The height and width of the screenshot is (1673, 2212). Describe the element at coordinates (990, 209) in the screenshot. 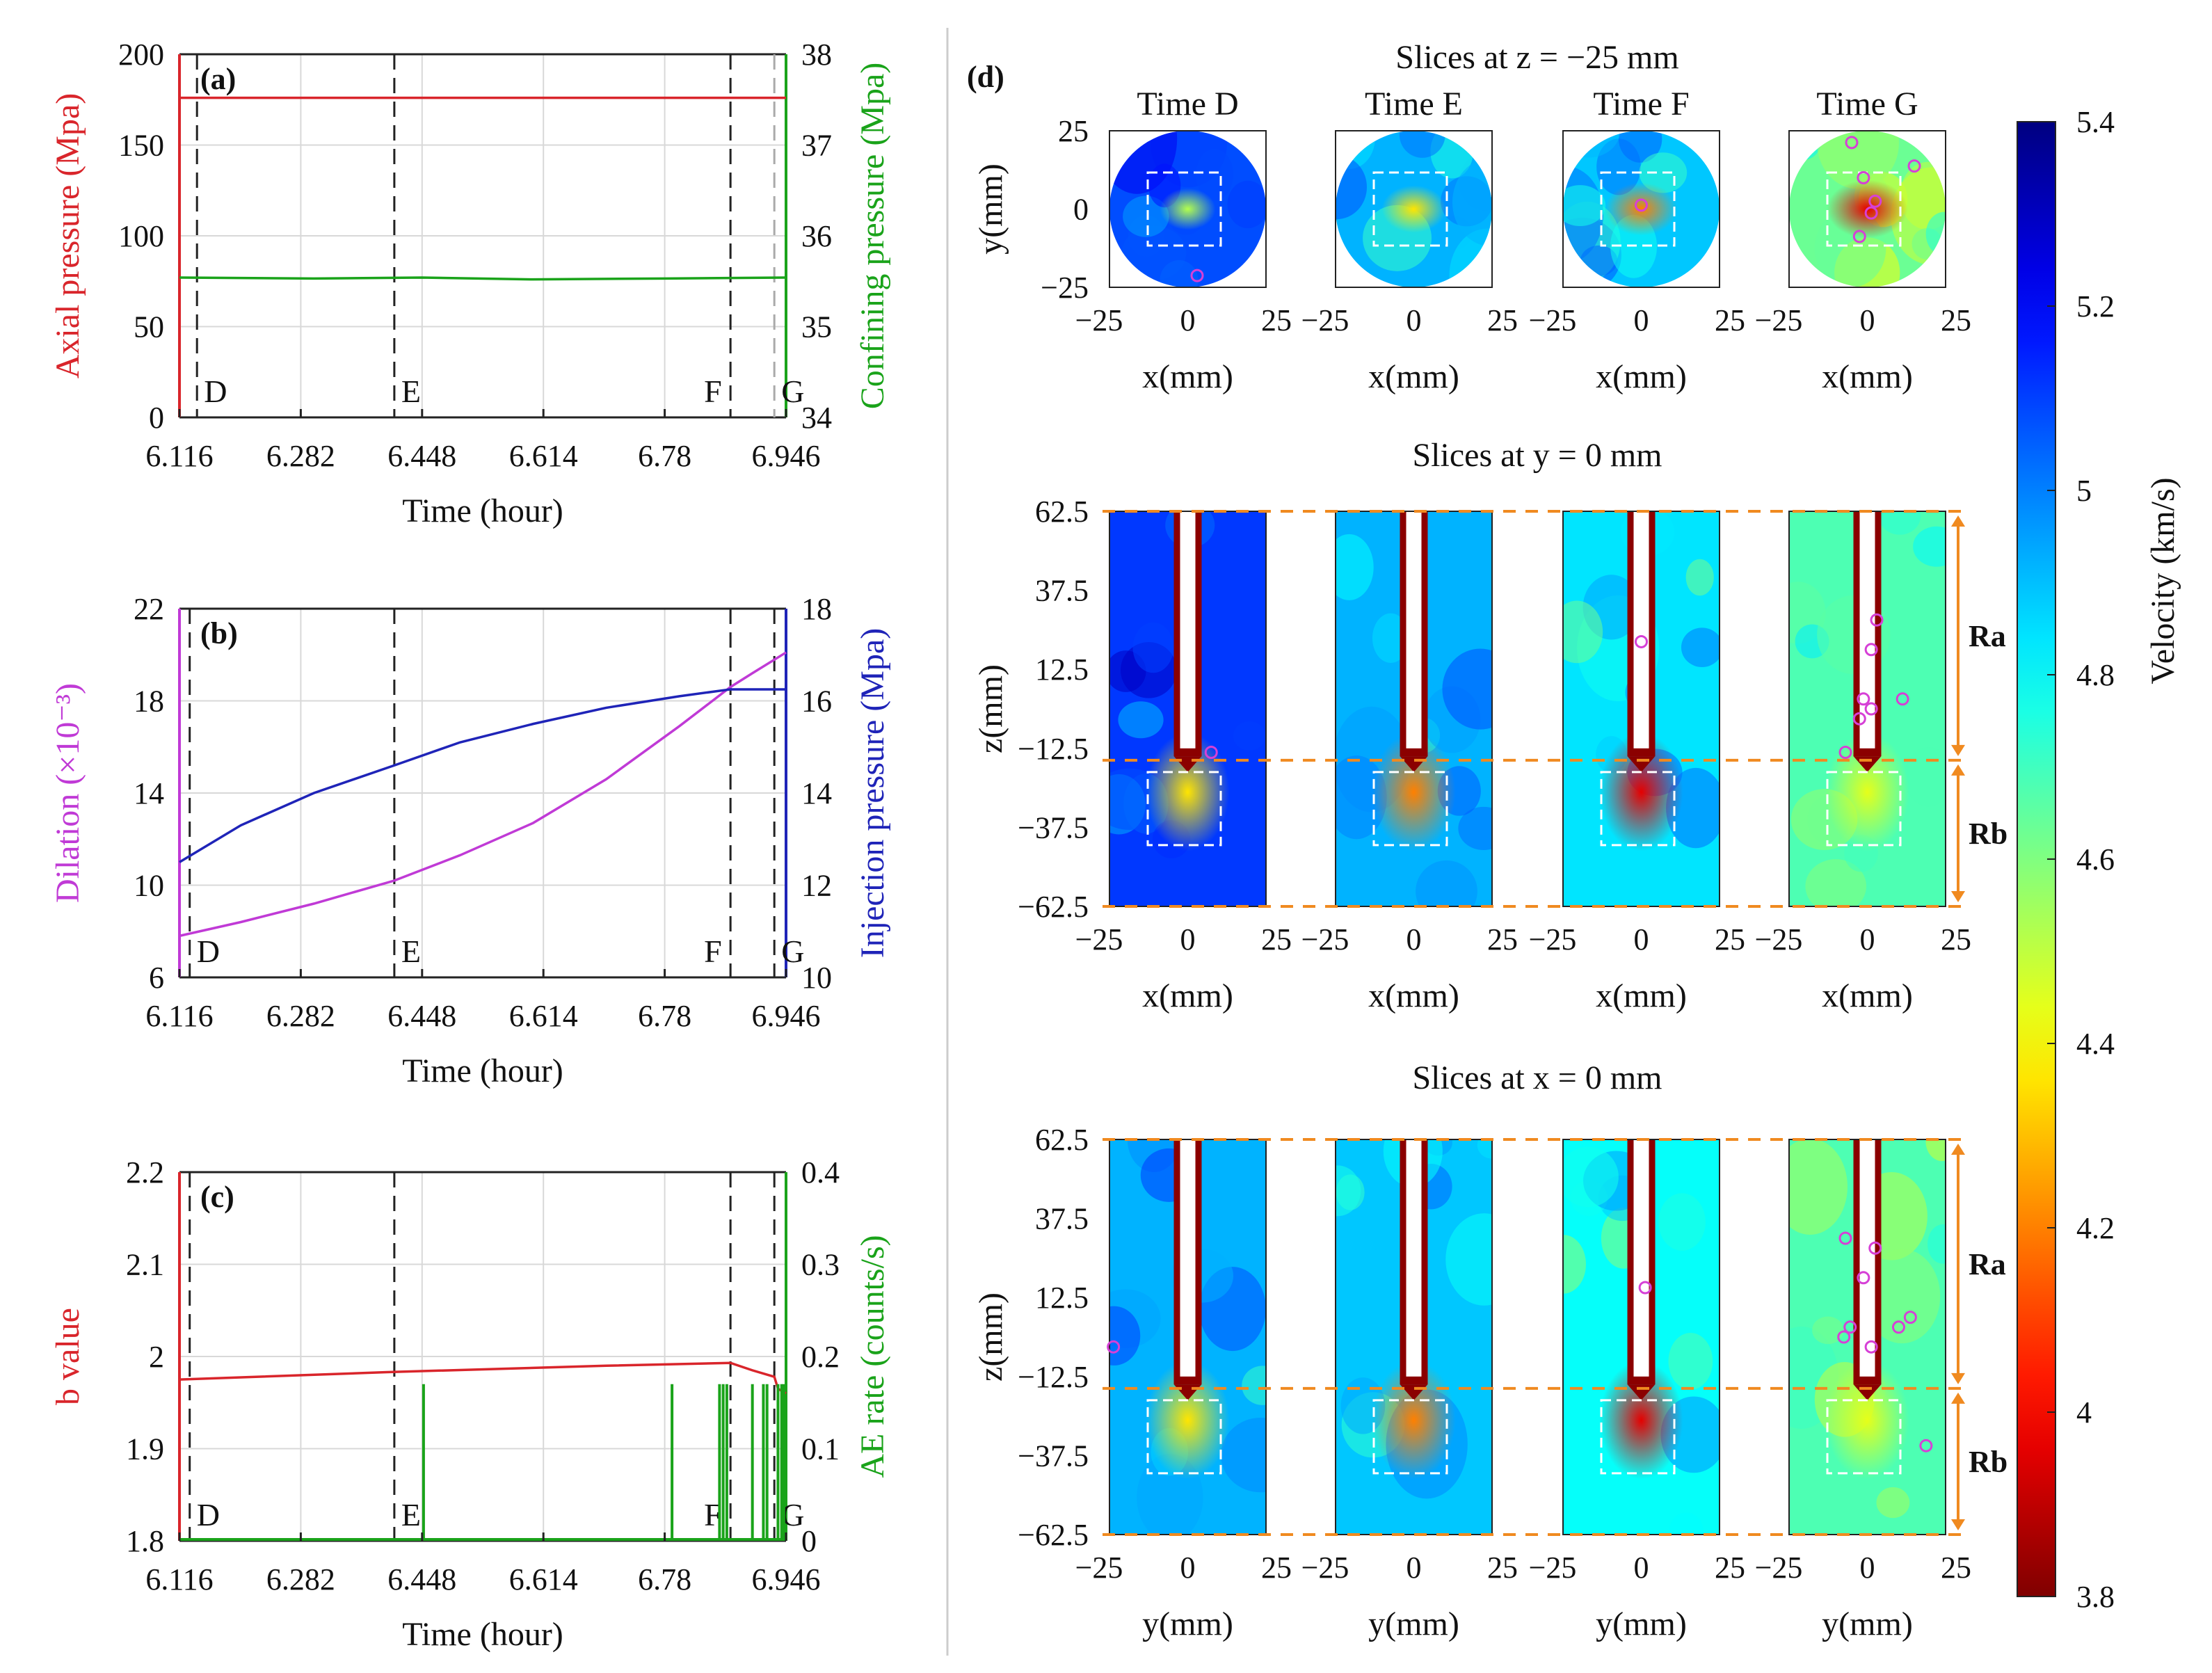

I see `y-axis-label: y(mm)` at that location.